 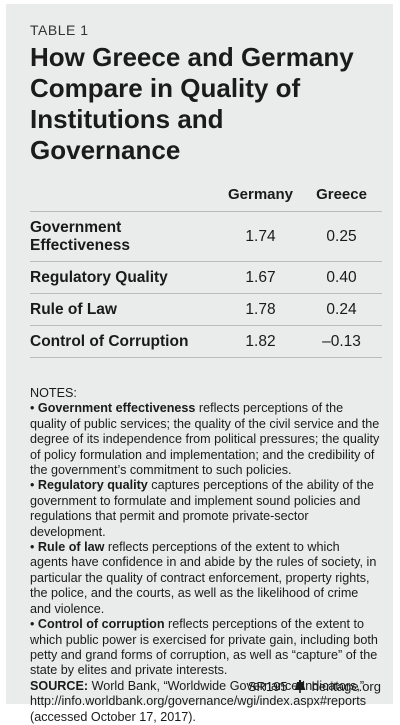 I want to click on row-label: Government Effectiveness, so click(x=125, y=236).